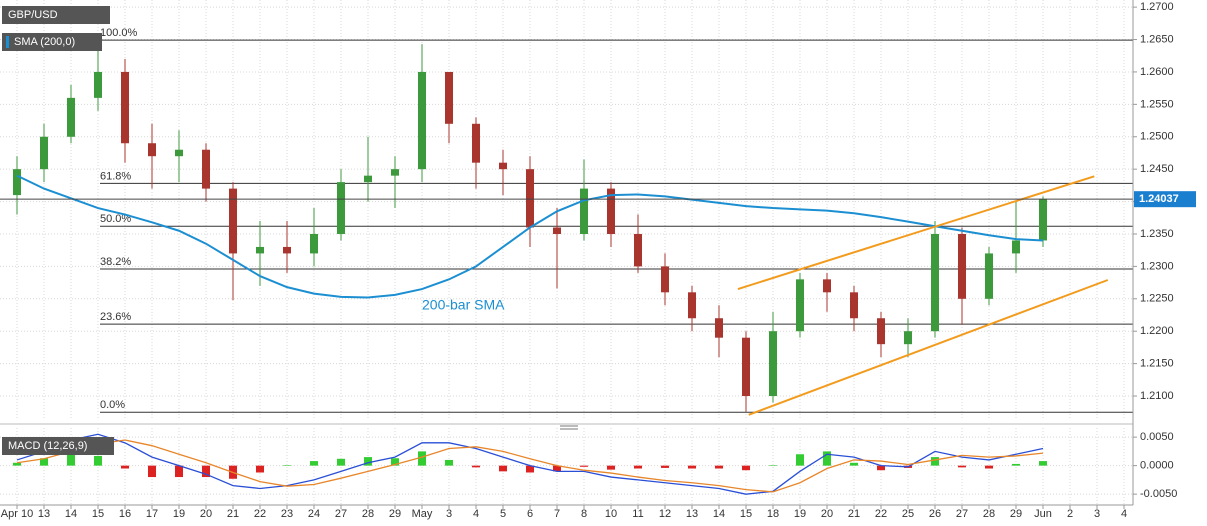  What do you see at coordinates (1158, 494) in the screenshot?
I see `y-tick-label: -0.0050` at bounding box center [1158, 494].